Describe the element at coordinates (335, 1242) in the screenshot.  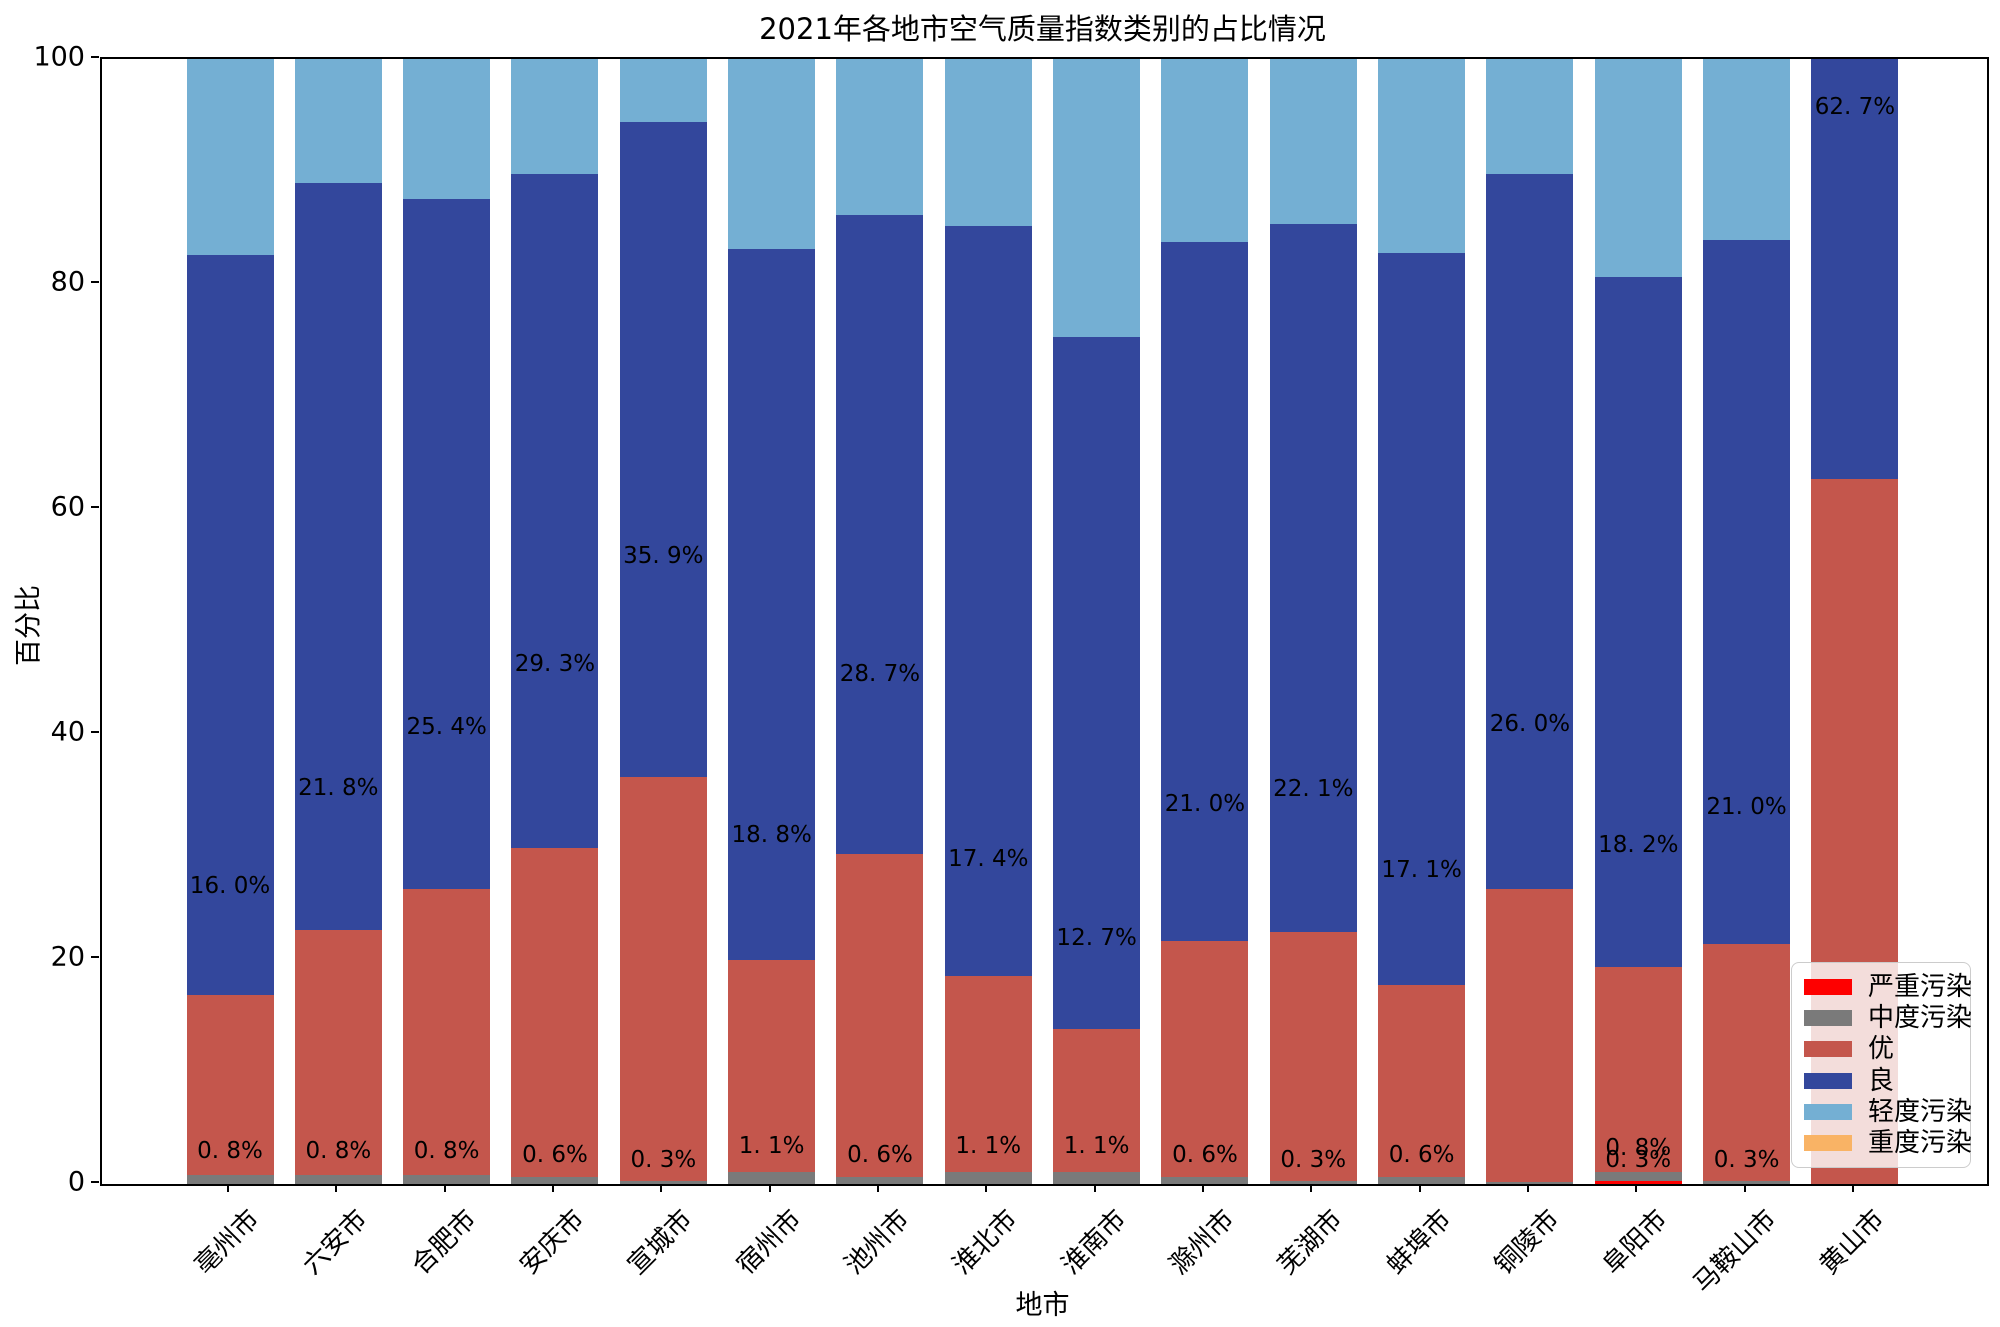
I see `x-tick-label: 六安市` at that location.